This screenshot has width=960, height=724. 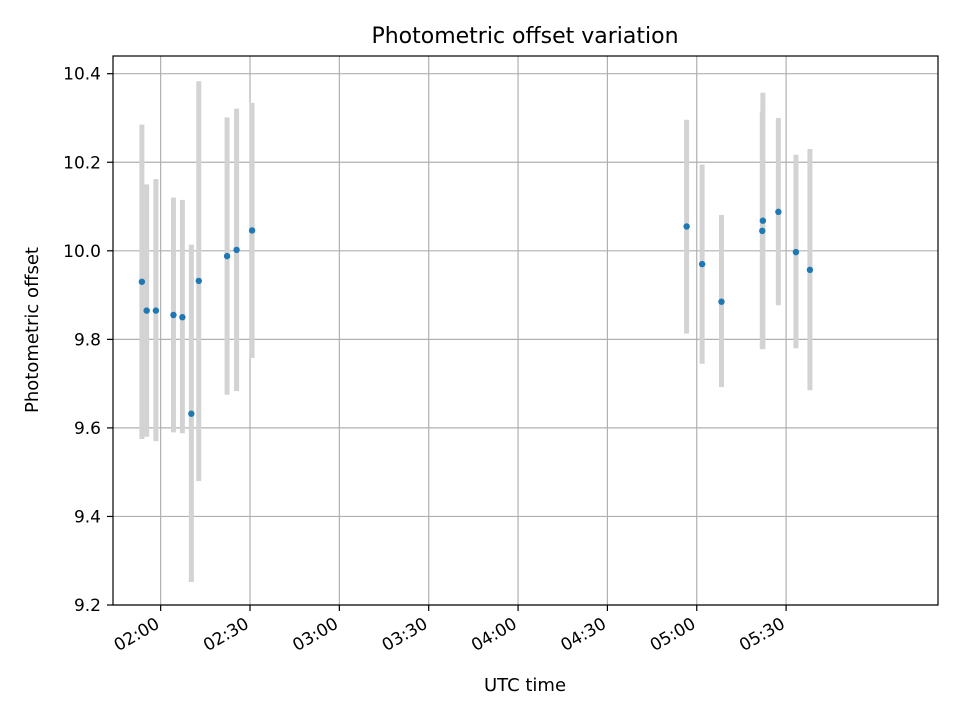 What do you see at coordinates (87, 606) in the screenshot?
I see `y-tick-label: 9.2` at bounding box center [87, 606].